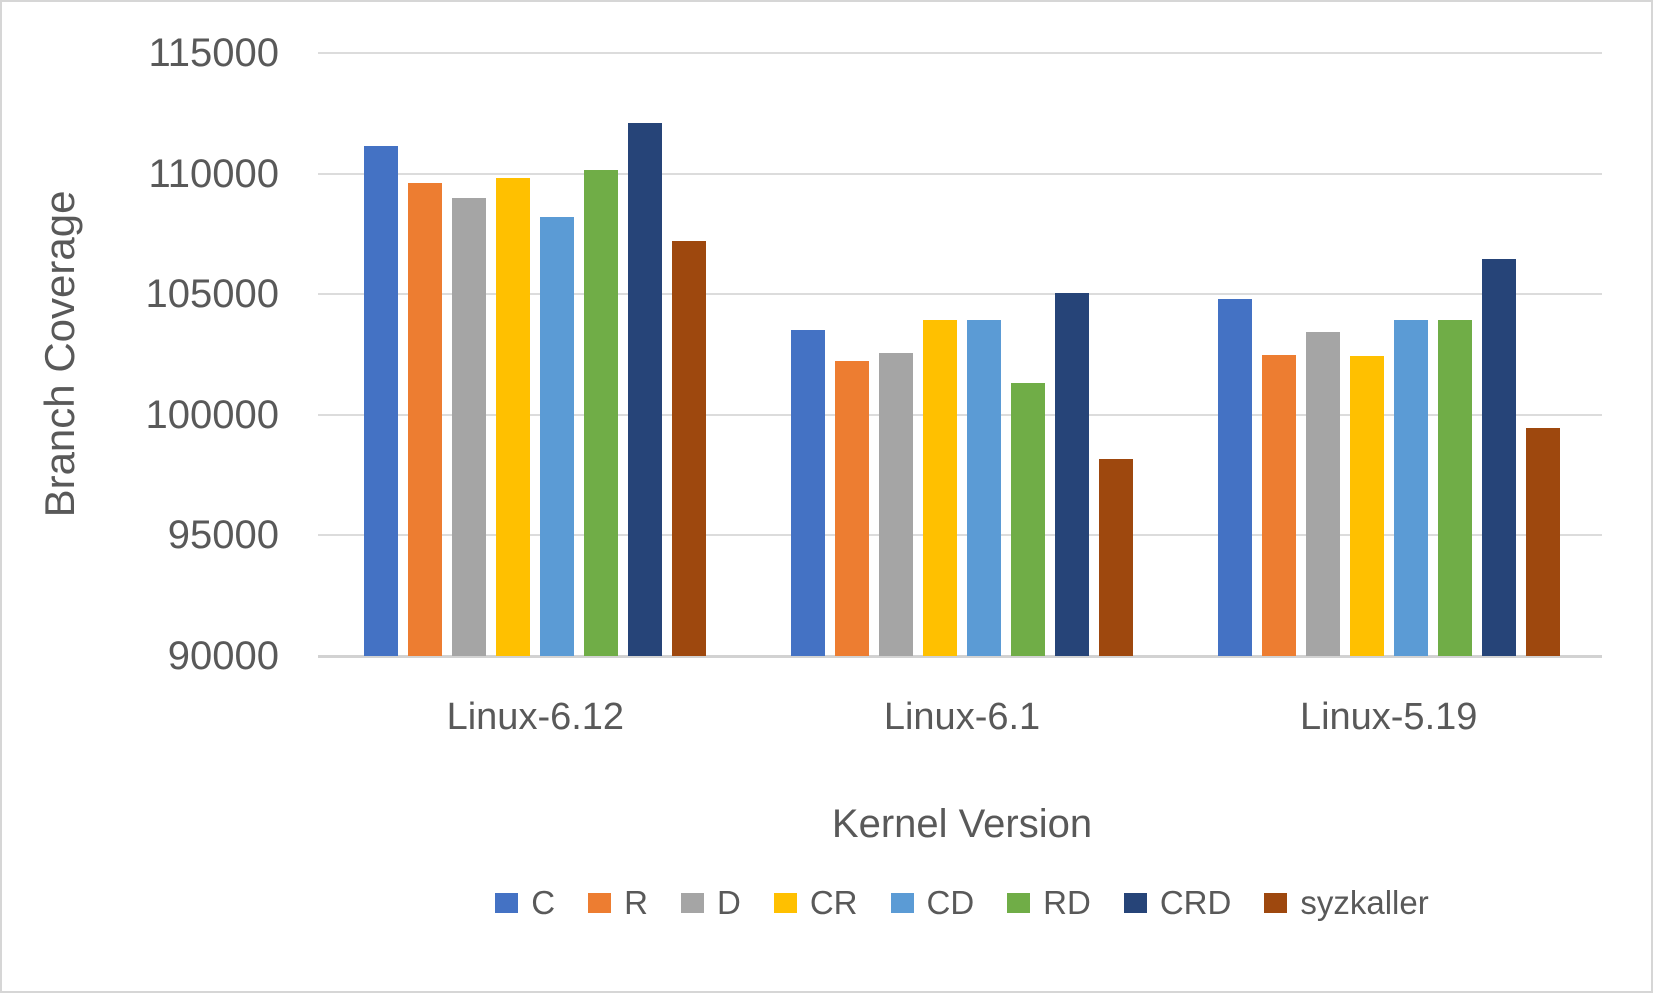  Describe the element at coordinates (1278, 505) in the screenshot. I see `bar-R-Linux-5.19` at that location.